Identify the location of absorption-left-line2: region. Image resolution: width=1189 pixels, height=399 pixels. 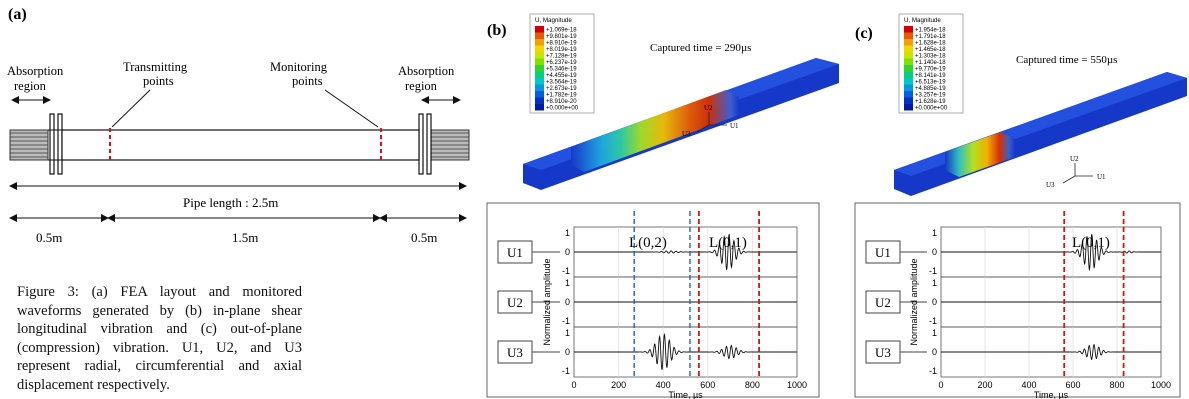
(30, 86).